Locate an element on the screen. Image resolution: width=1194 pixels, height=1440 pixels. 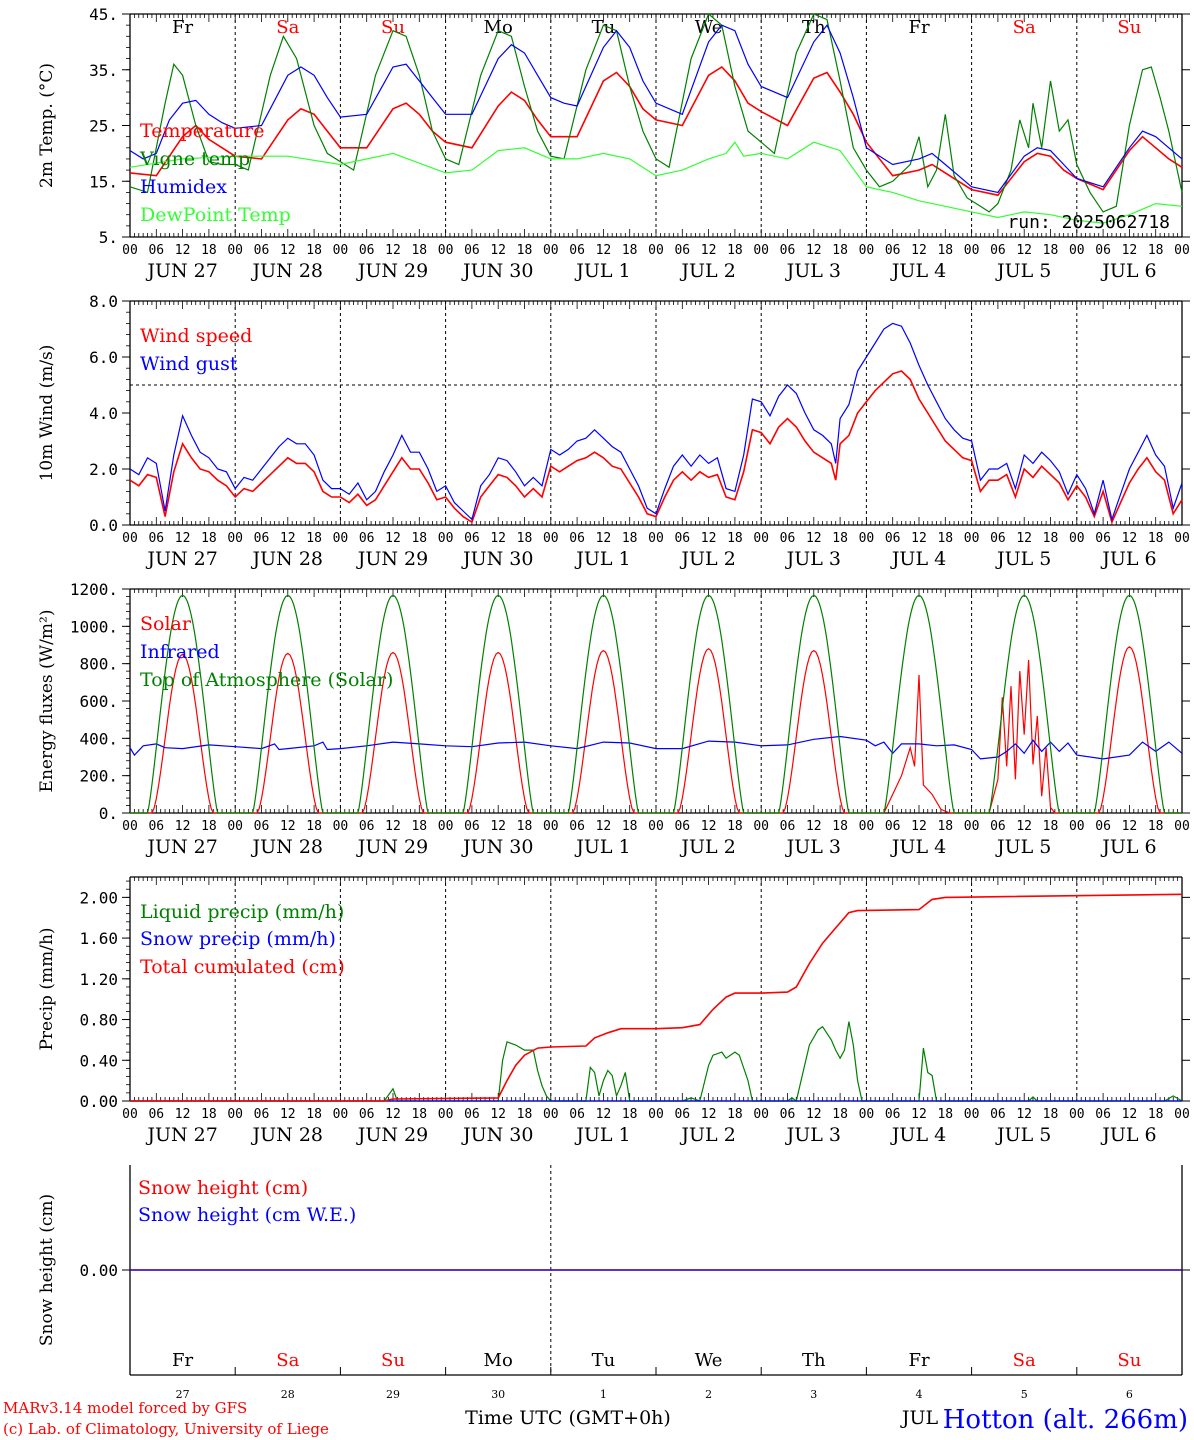
series-group is located at coordinates (656, 423).